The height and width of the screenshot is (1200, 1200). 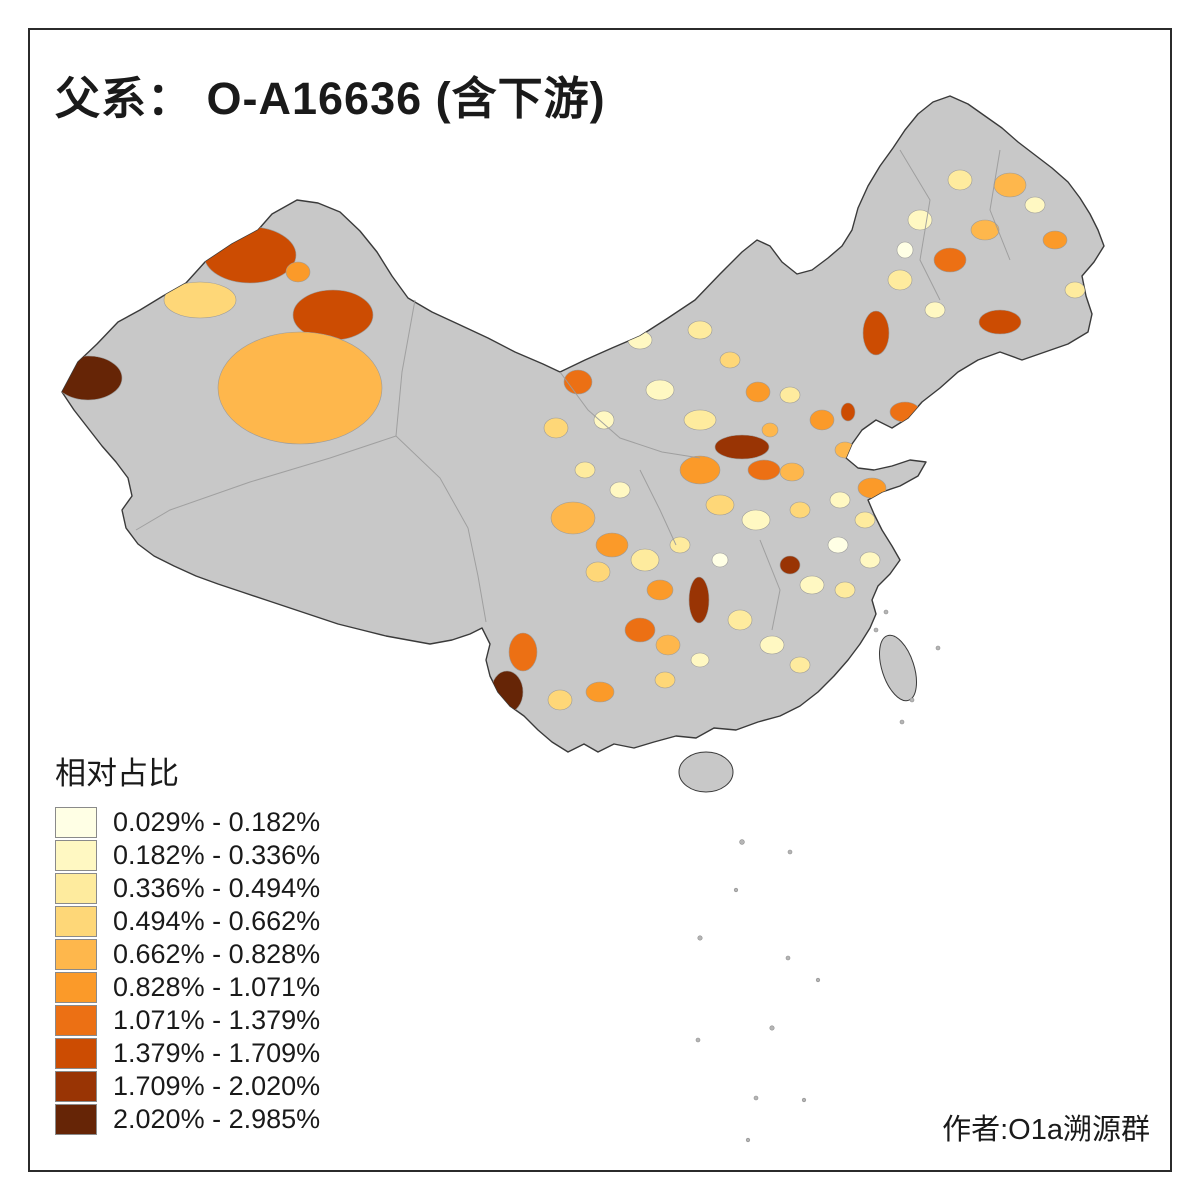 I want to click on legend-label: 0.828% - 1.071%, so click(x=217, y=987).